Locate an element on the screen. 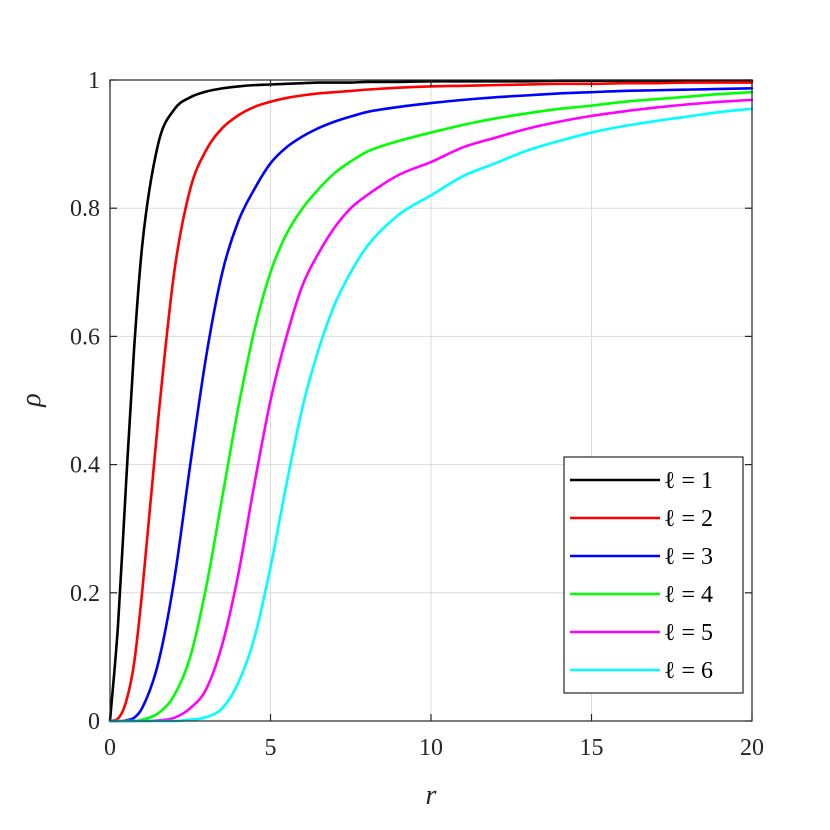  y-tick-label: 0.2 is located at coordinates (85, 594).